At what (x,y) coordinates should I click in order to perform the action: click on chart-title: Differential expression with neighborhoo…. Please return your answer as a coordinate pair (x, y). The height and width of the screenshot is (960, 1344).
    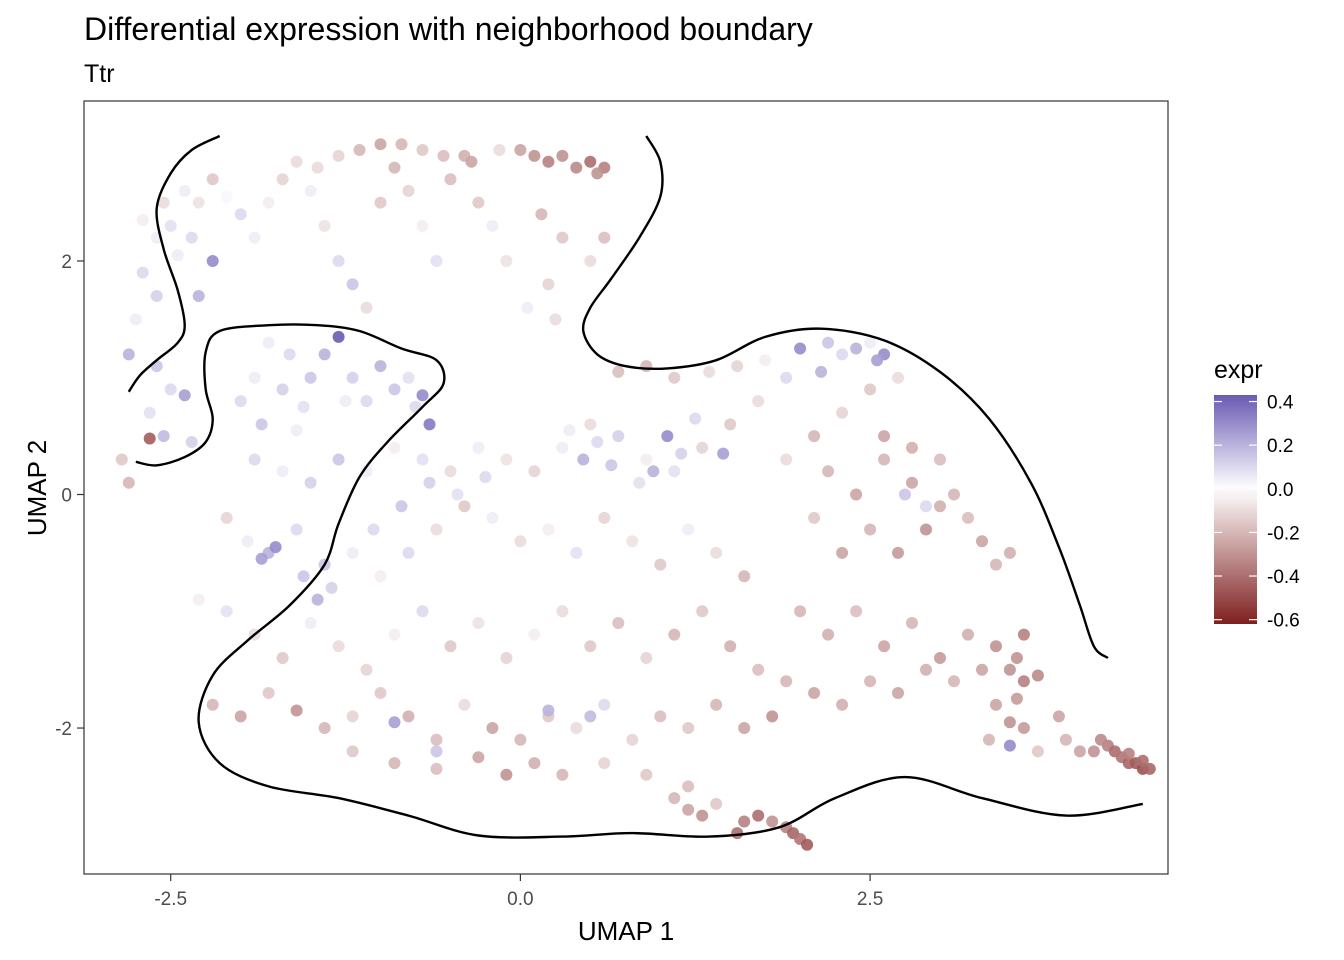
    Looking at the image, I should click on (448, 29).